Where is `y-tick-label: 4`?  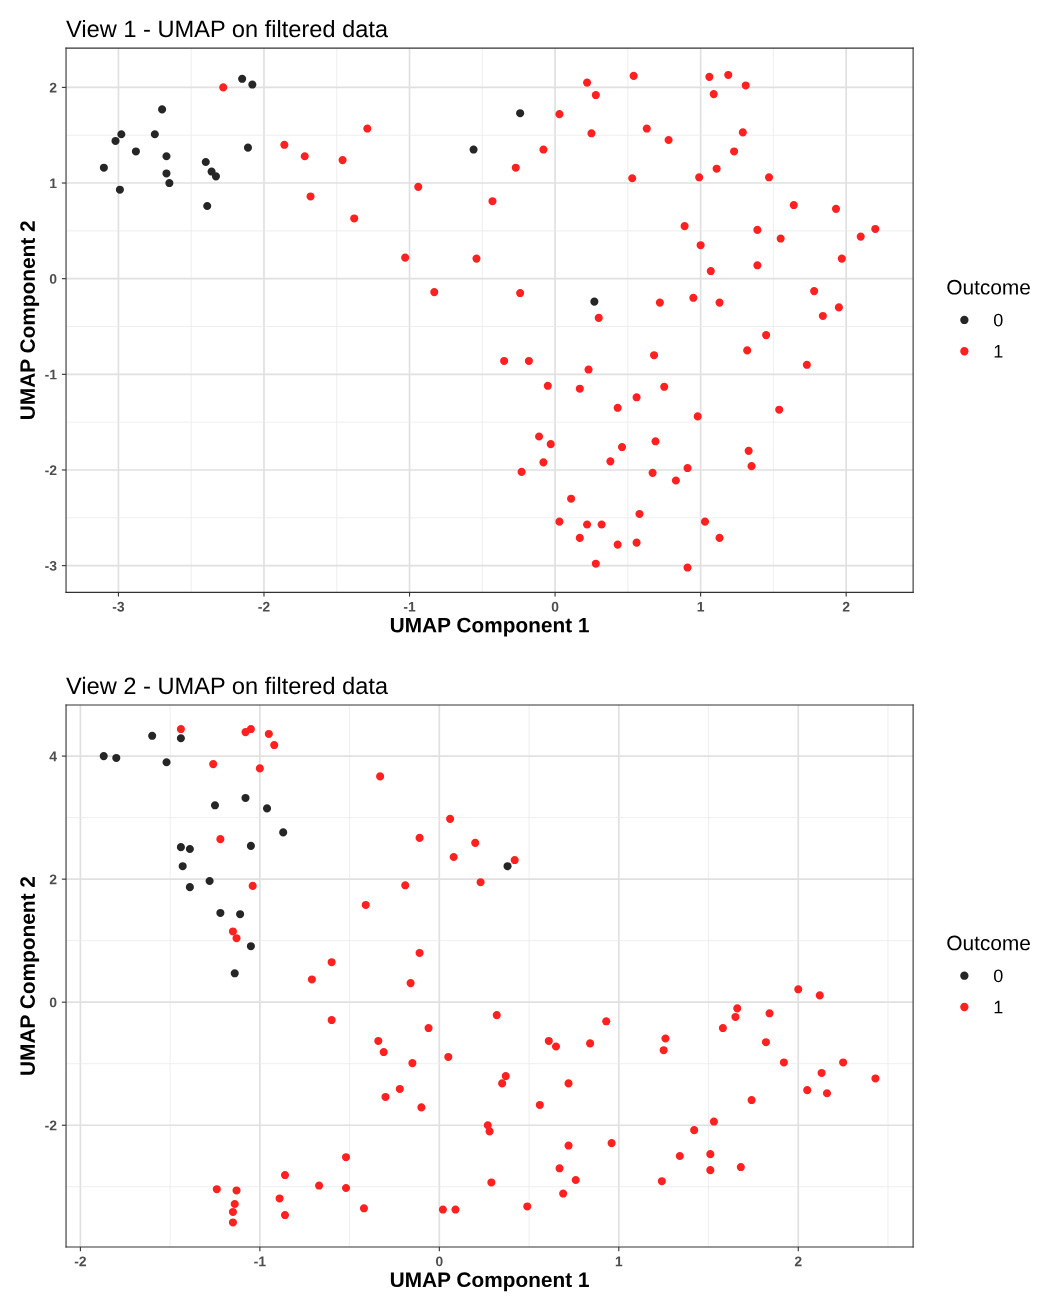
y-tick-label: 4 is located at coordinates (53, 756).